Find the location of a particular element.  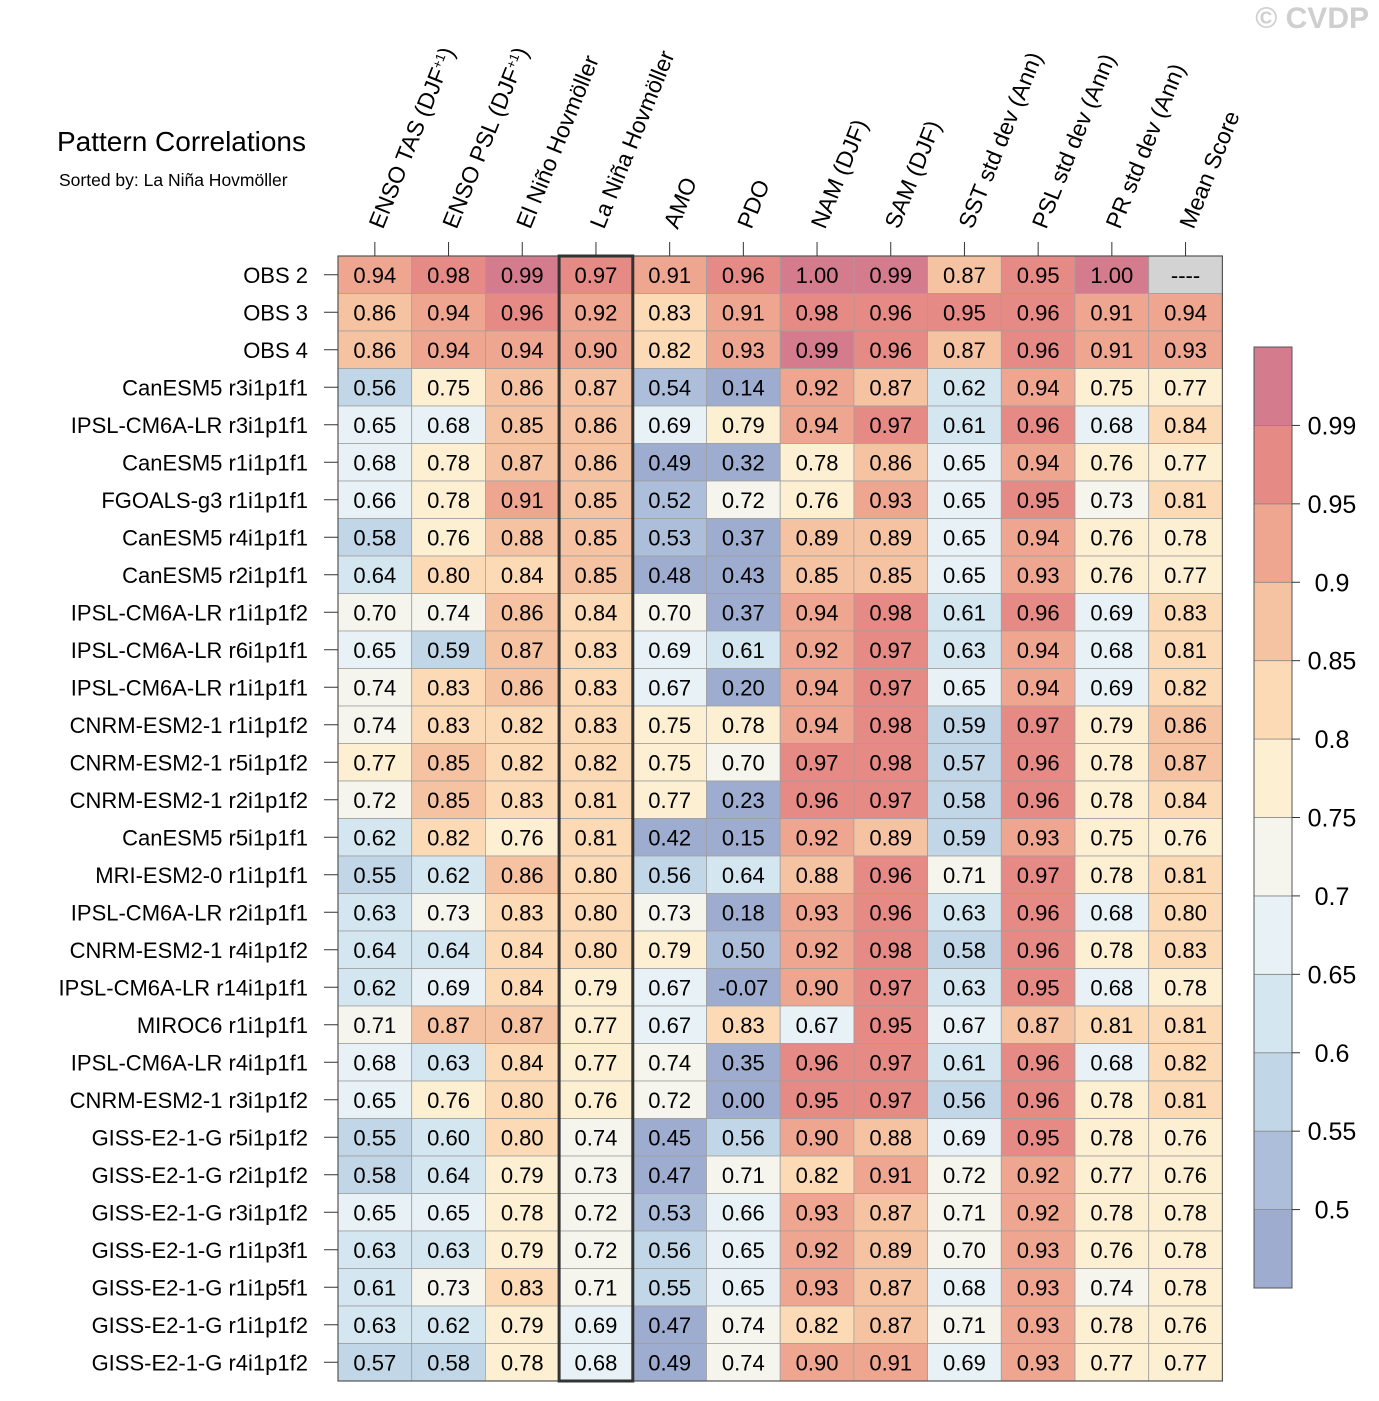

cell-value: 0.99 is located at coordinates (522, 275).